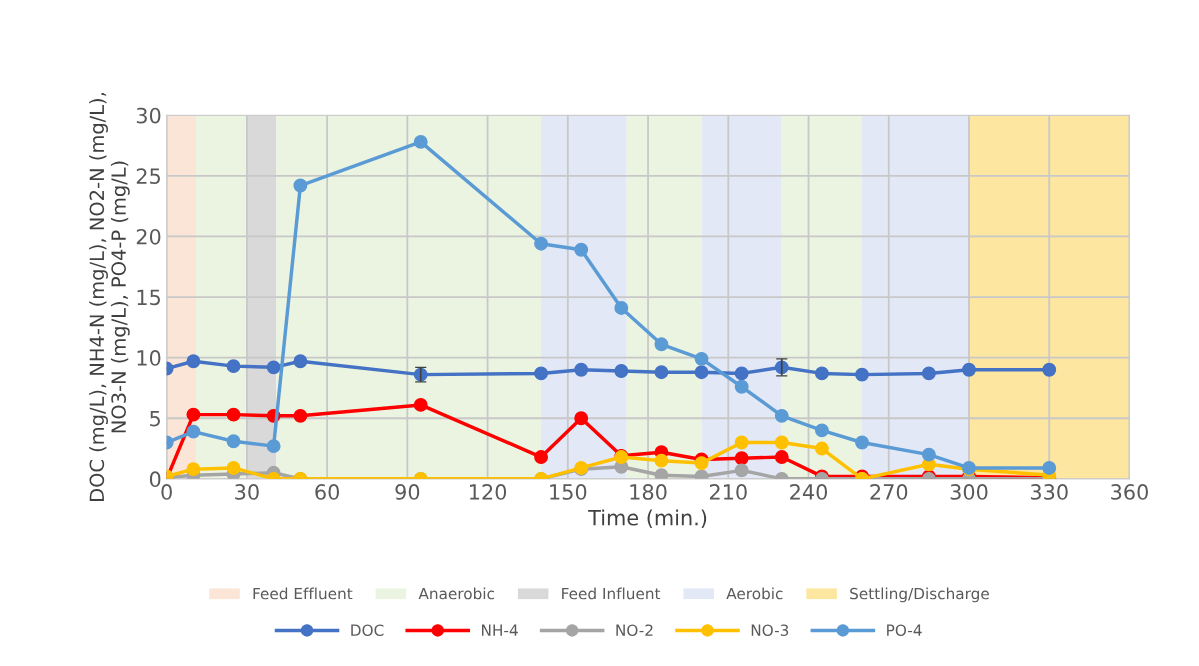 The image size is (1199, 666). What do you see at coordinates (754, 593) in the screenshot?
I see `legend-label: Aerobic` at bounding box center [754, 593].